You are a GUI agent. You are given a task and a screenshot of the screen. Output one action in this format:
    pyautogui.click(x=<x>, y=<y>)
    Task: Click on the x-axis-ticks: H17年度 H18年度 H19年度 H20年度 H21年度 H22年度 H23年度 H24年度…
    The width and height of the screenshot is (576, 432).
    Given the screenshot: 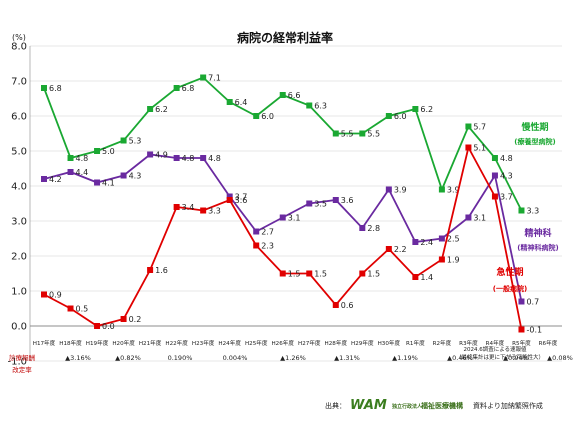 What is the action you would take?
    pyautogui.click(x=295, y=343)
    